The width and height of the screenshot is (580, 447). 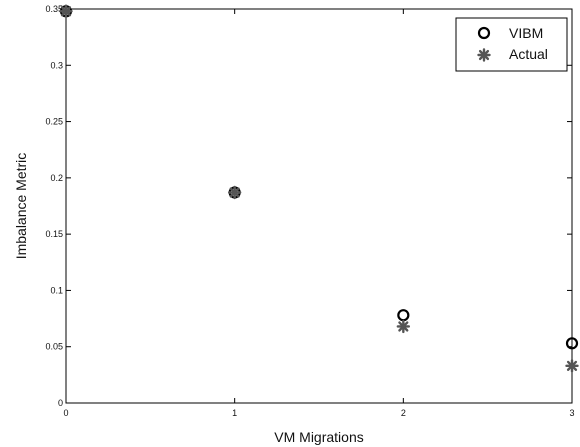 I want to click on y-tick-label: 0.35, so click(x=54, y=9).